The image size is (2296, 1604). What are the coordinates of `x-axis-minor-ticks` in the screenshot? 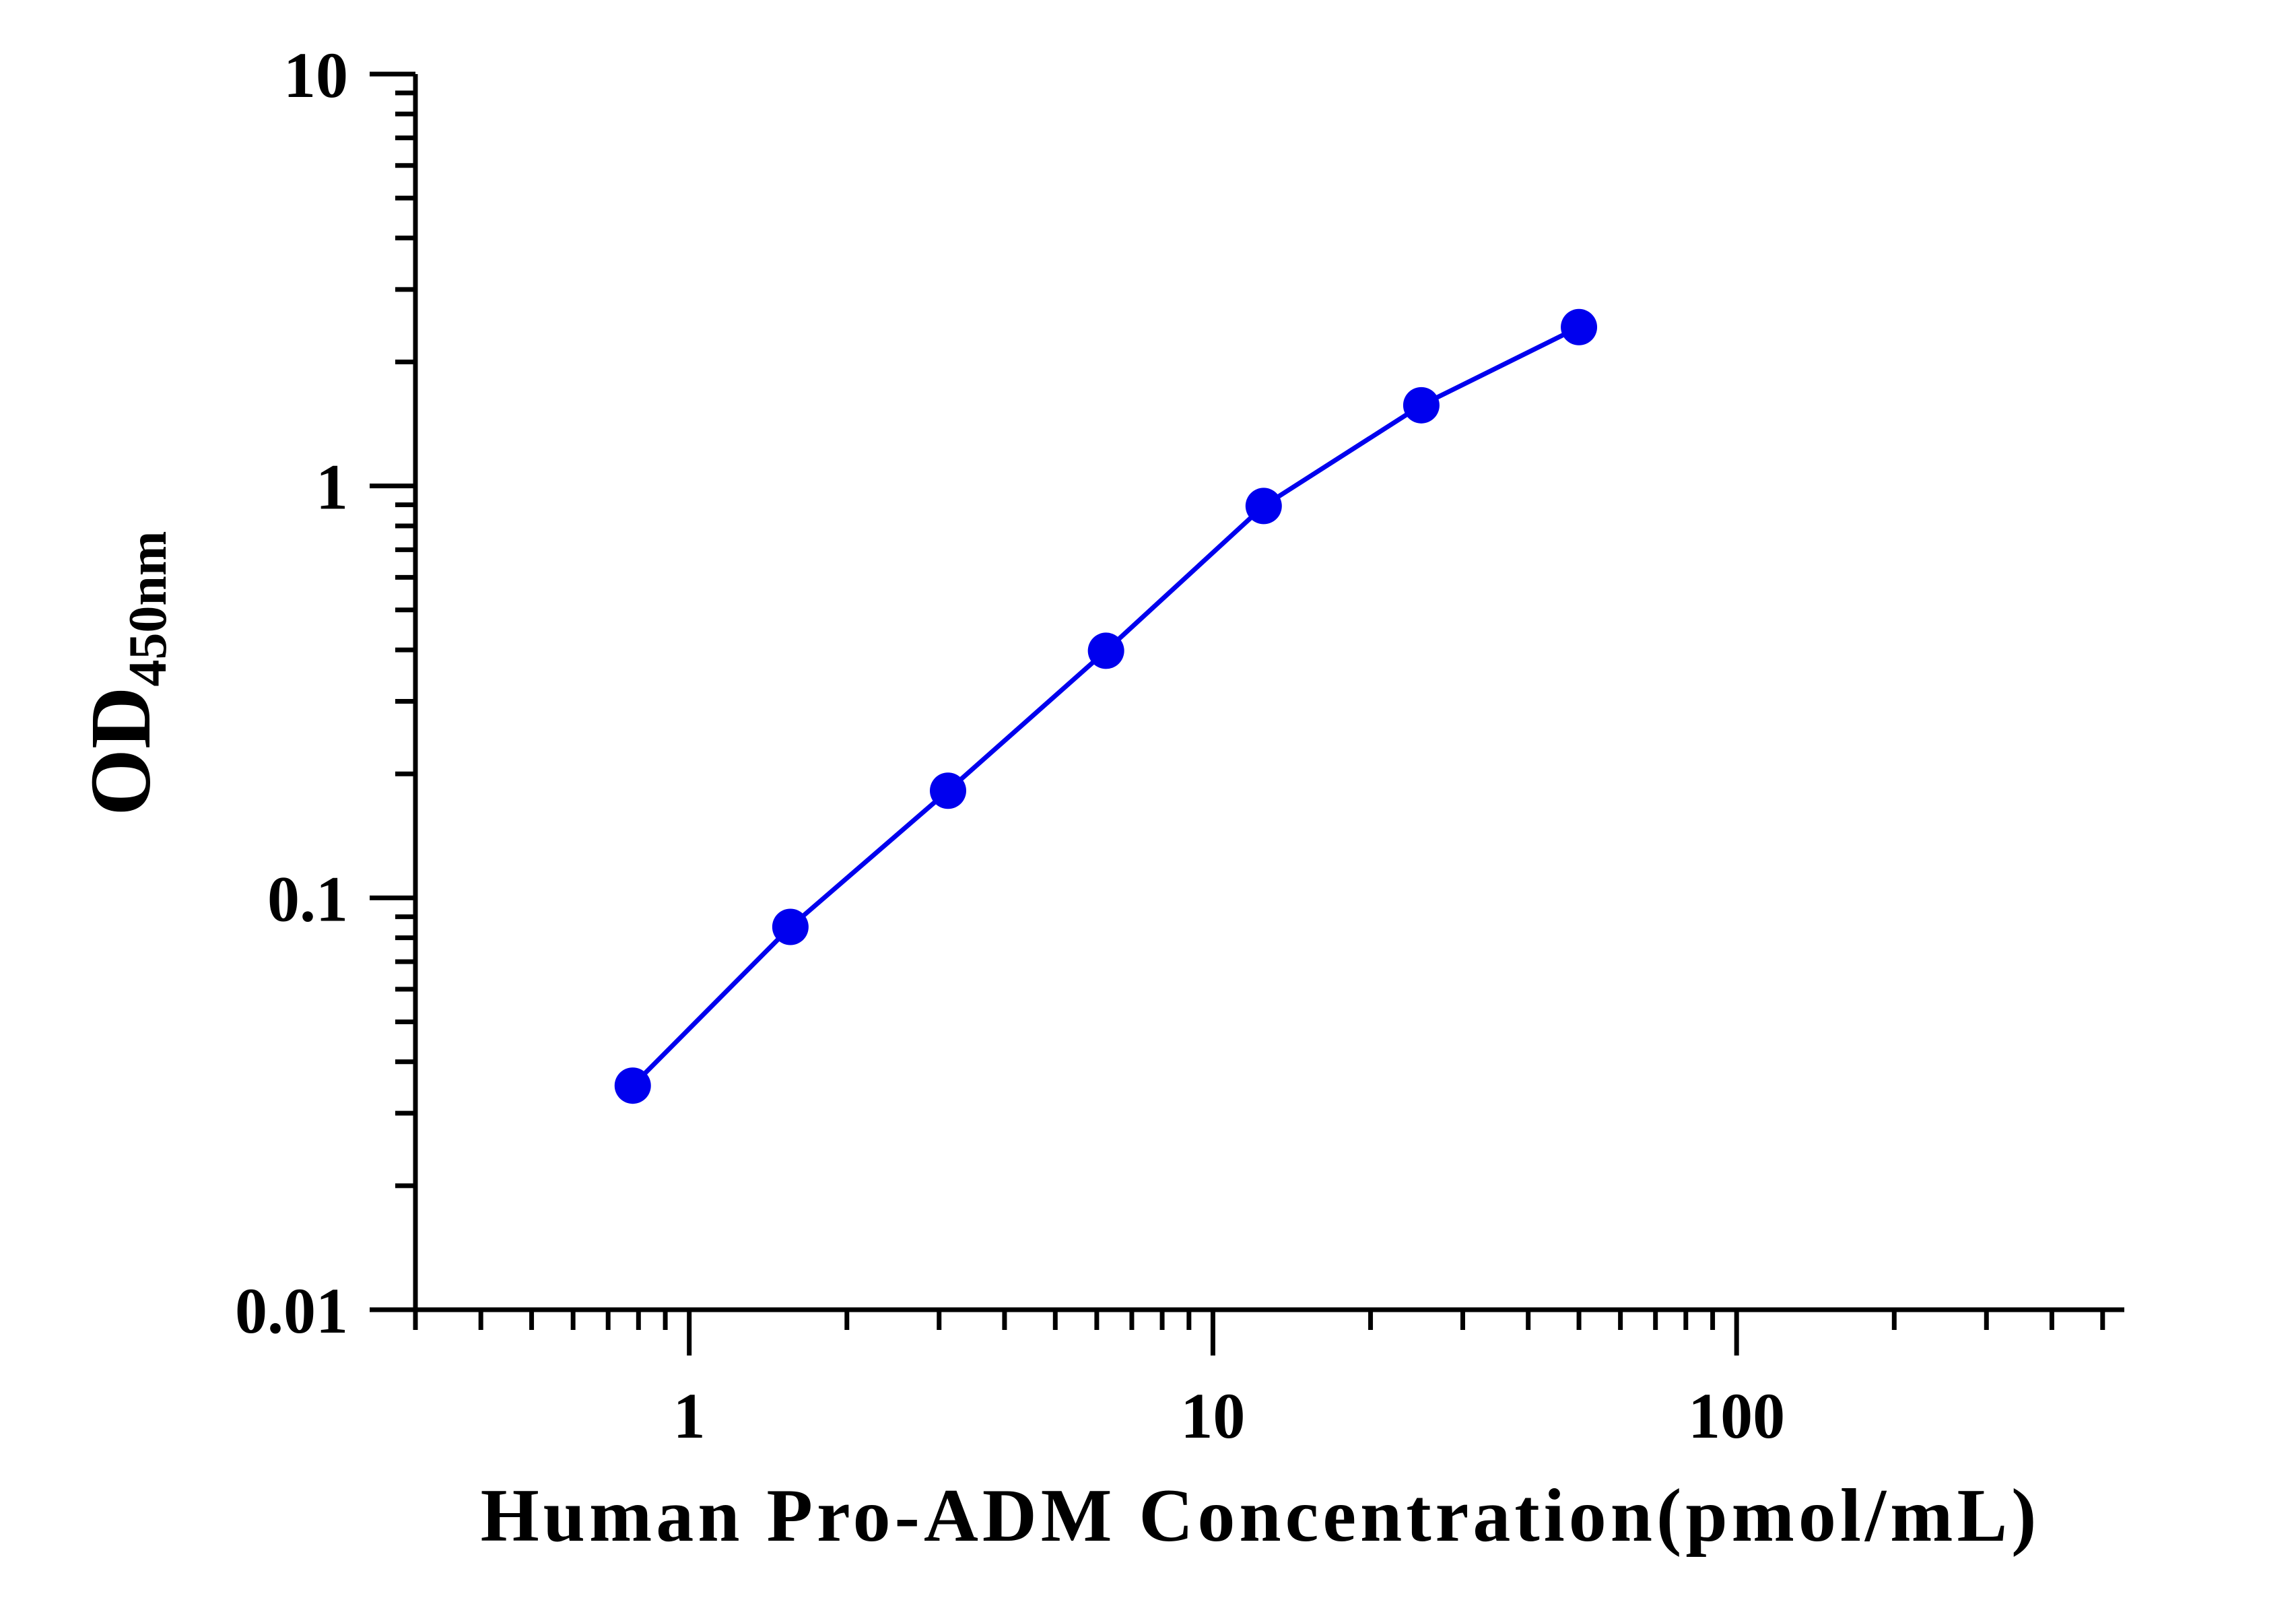 It's located at (1259, 1320).